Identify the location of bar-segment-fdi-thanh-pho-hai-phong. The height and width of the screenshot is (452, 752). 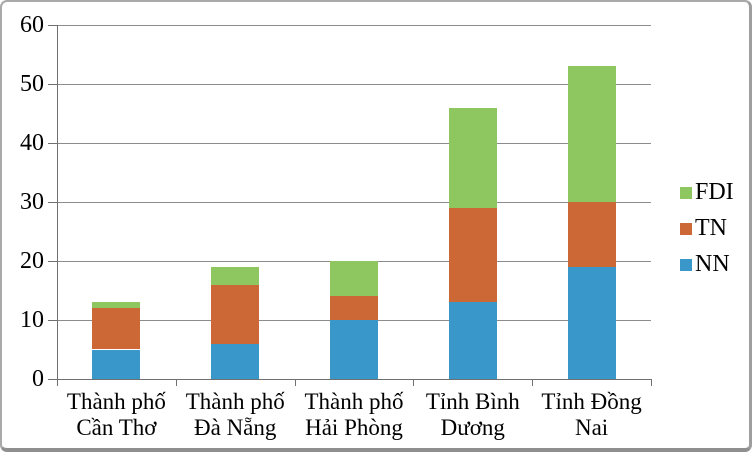
(354, 279).